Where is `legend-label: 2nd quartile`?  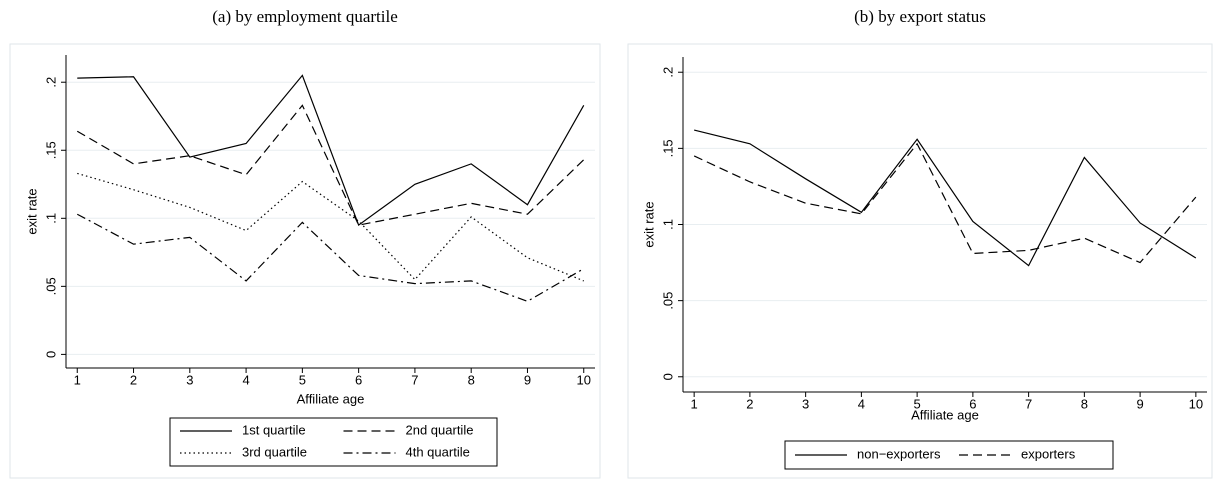 legend-label: 2nd quartile is located at coordinates (440, 429).